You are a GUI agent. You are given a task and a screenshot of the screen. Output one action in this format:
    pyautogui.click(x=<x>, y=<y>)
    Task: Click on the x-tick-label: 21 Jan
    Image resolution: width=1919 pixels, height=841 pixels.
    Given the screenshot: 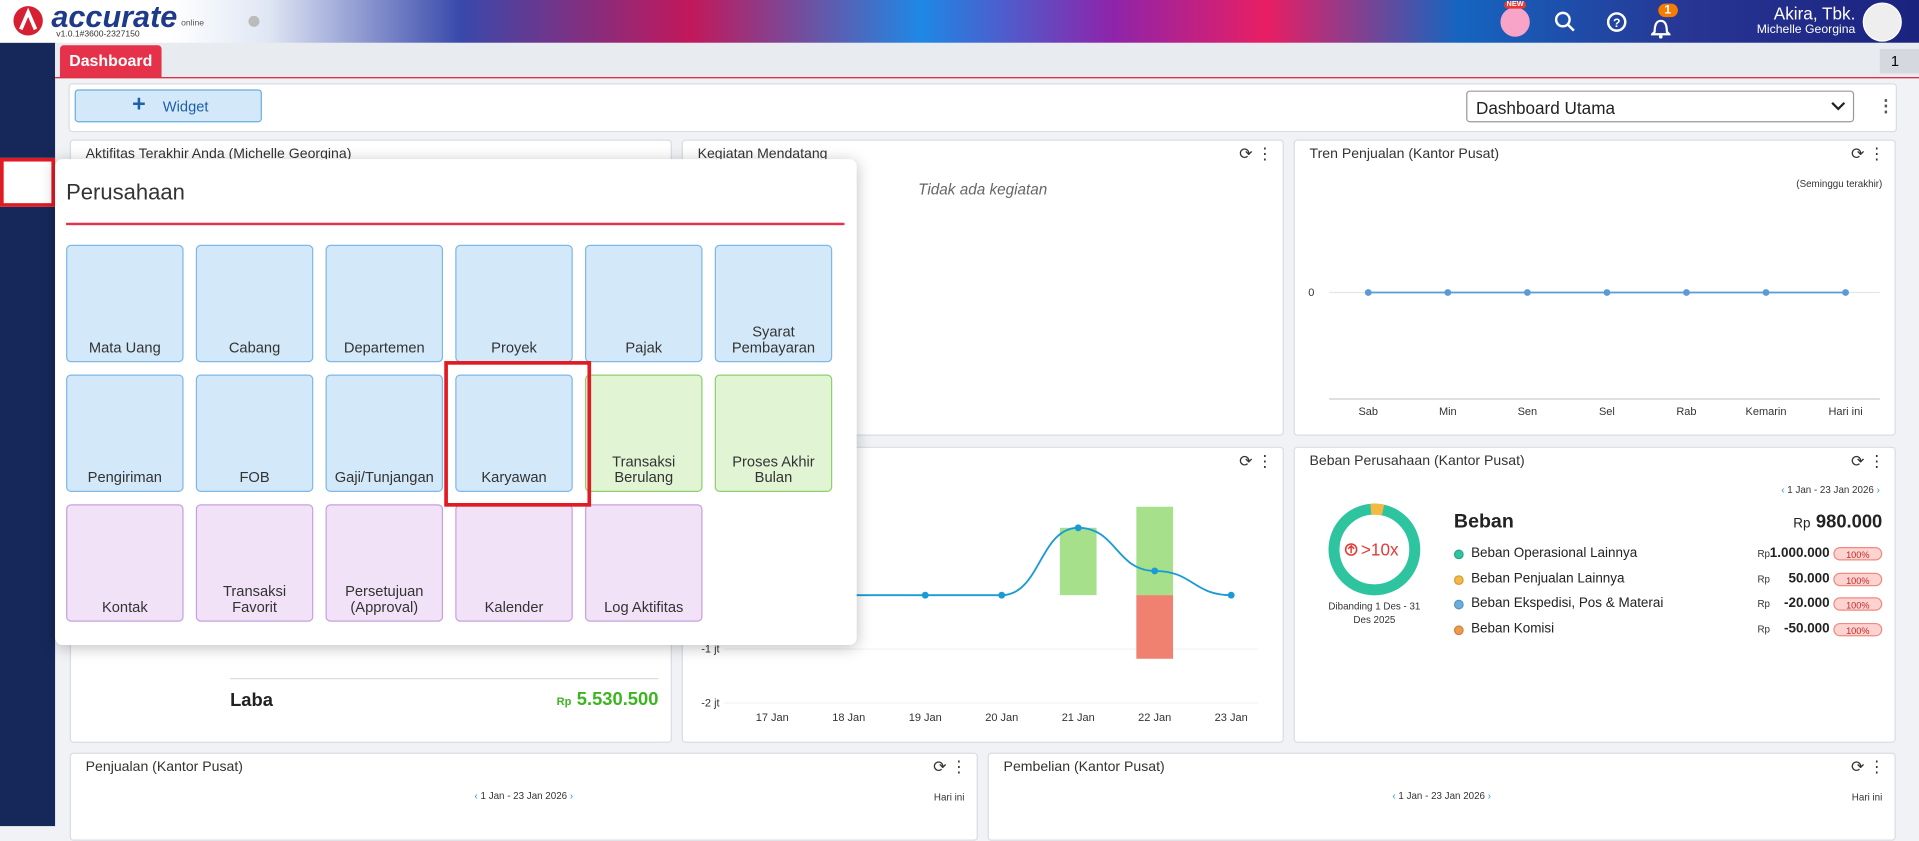 What is the action you would take?
    pyautogui.click(x=1078, y=718)
    